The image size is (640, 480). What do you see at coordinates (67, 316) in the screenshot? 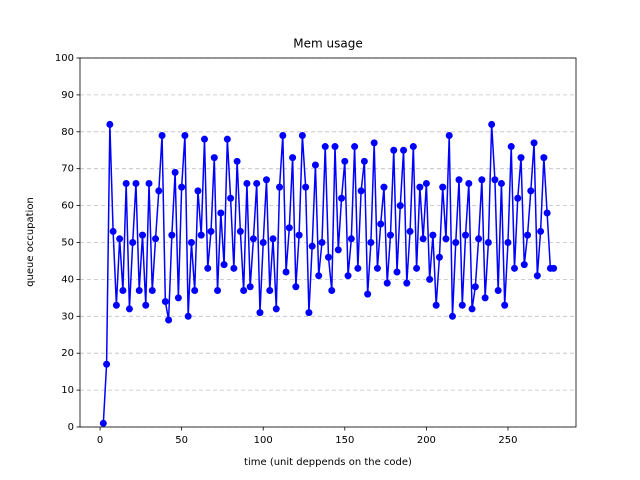
I see `y-tick-label: 30` at bounding box center [67, 316].